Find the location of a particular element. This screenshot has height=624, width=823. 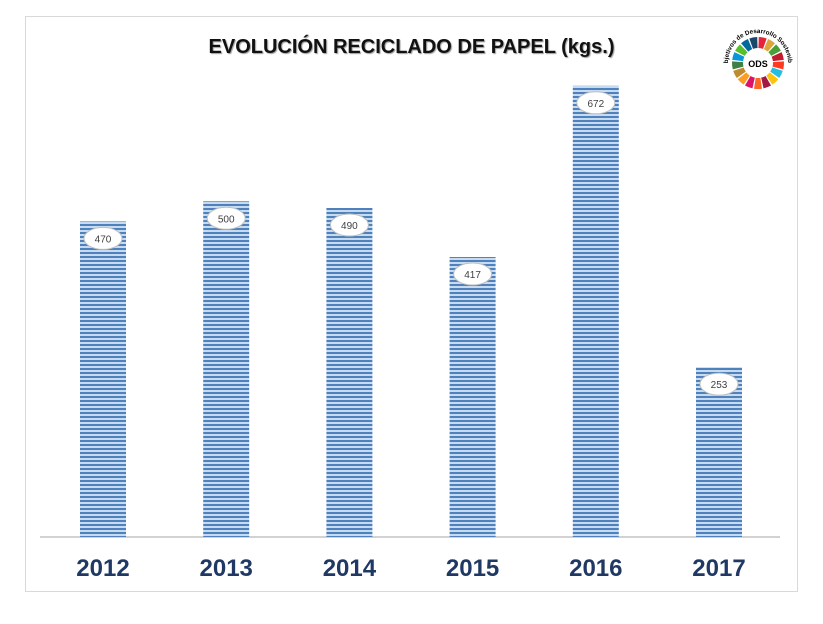

data-label-bubble-2014 is located at coordinates (349, 225).